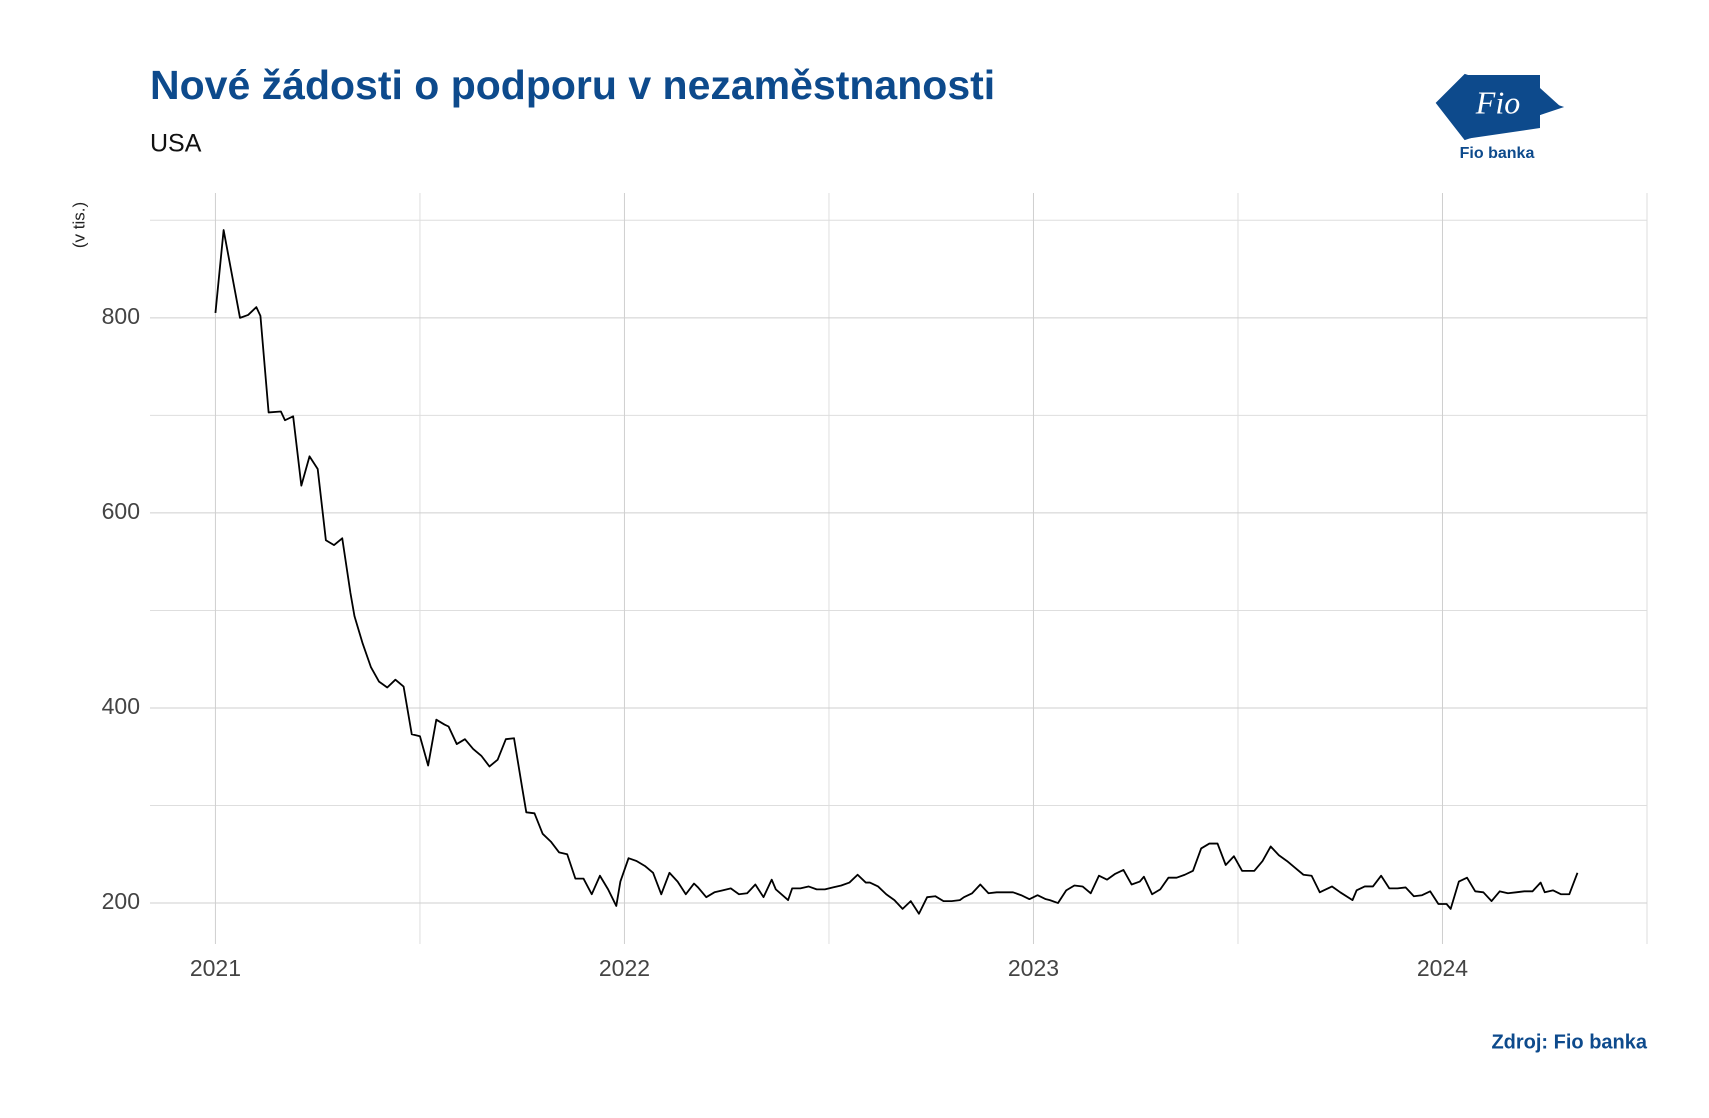  Describe the element at coordinates (572, 85) in the screenshot. I see `chart-title: Nové žádosti o podporu v nezaměstnanosti` at that location.